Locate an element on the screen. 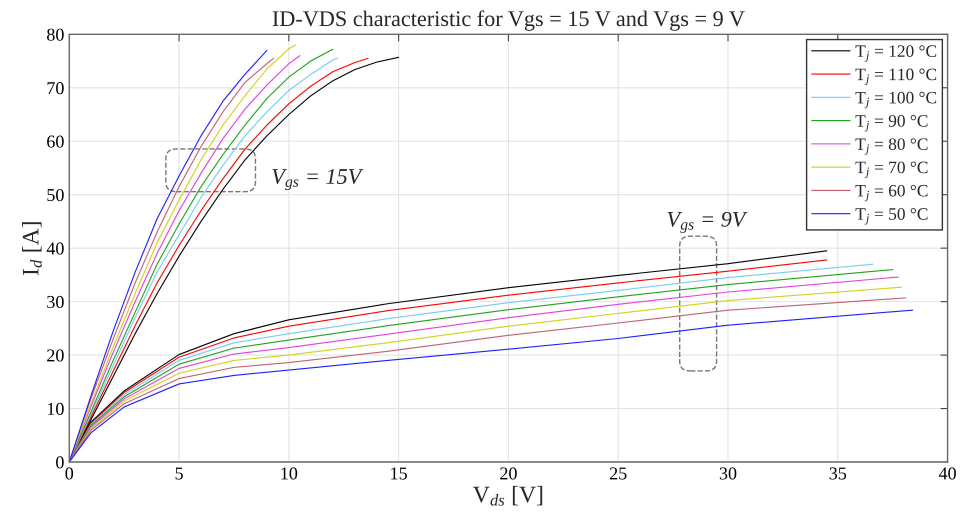 This screenshot has height=528, width=962. x-tick-label: 15 is located at coordinates (399, 473).